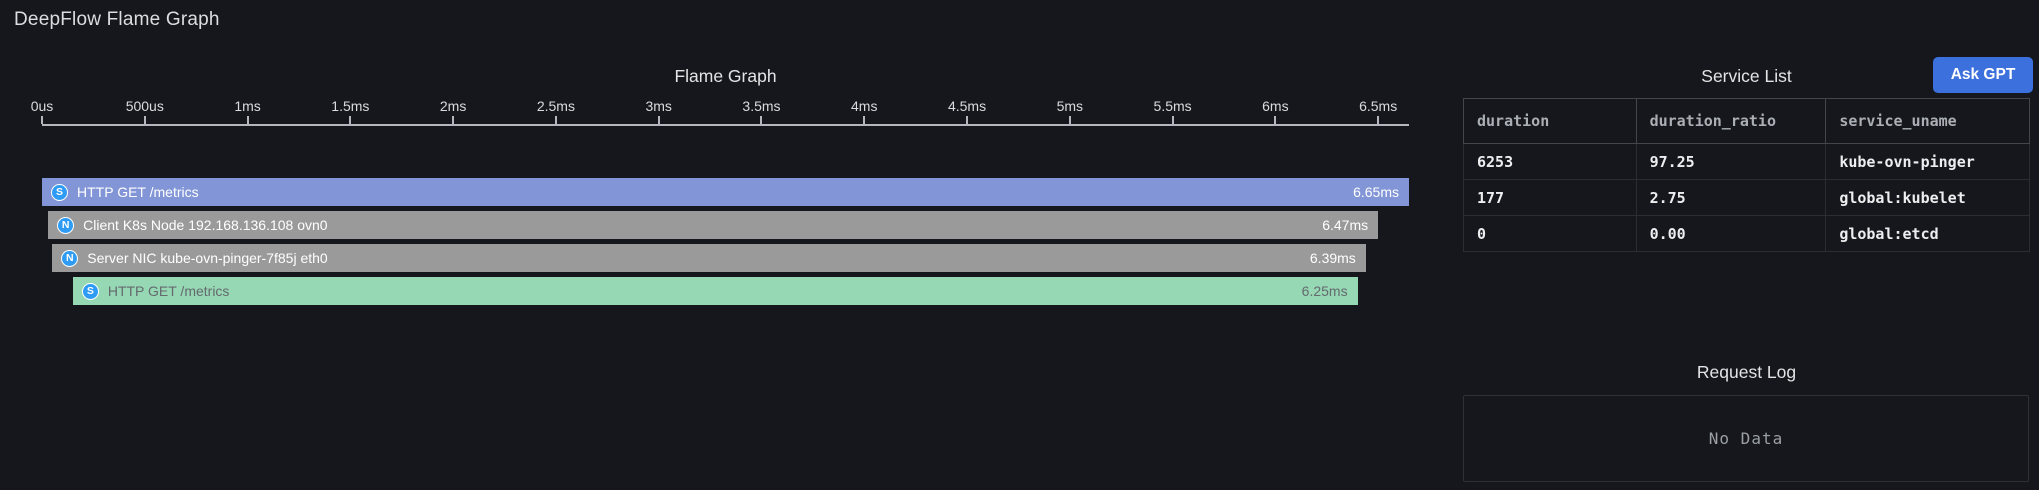 This screenshot has width=2039, height=490. I want to click on request-log-empty-box: No Data, so click(1746, 438).